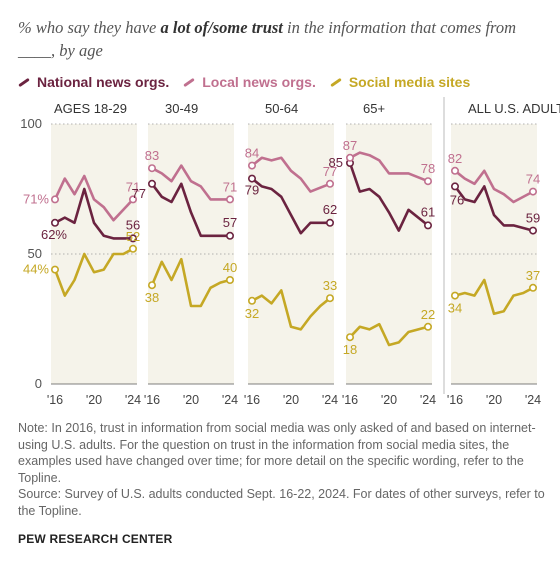 The width and height of the screenshot is (560, 562). I want to click on legend-item-social: Social media sites, so click(400, 82).